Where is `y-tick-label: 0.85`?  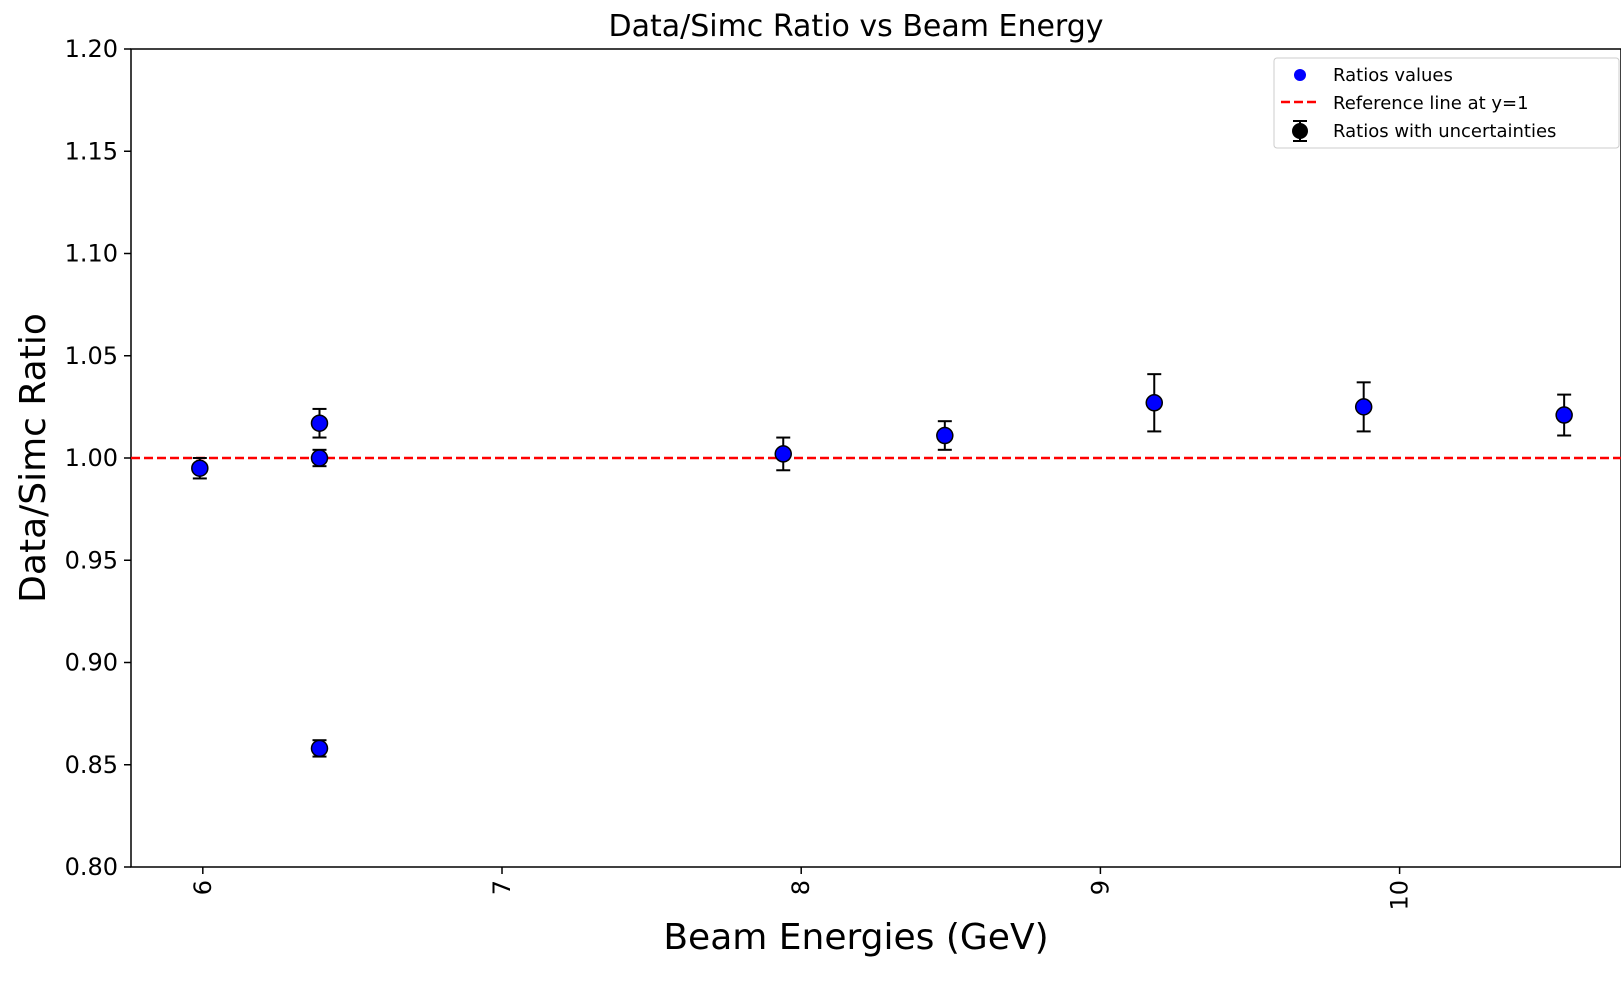 y-tick-label: 0.85 is located at coordinates (91, 765).